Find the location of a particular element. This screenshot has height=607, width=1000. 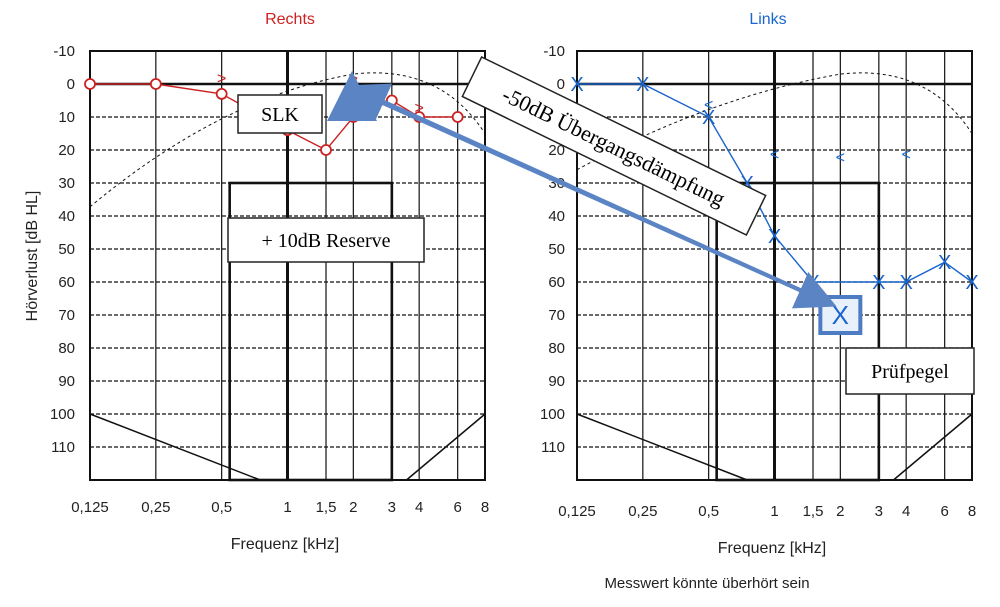

series-line is located at coordinates (775, 183).